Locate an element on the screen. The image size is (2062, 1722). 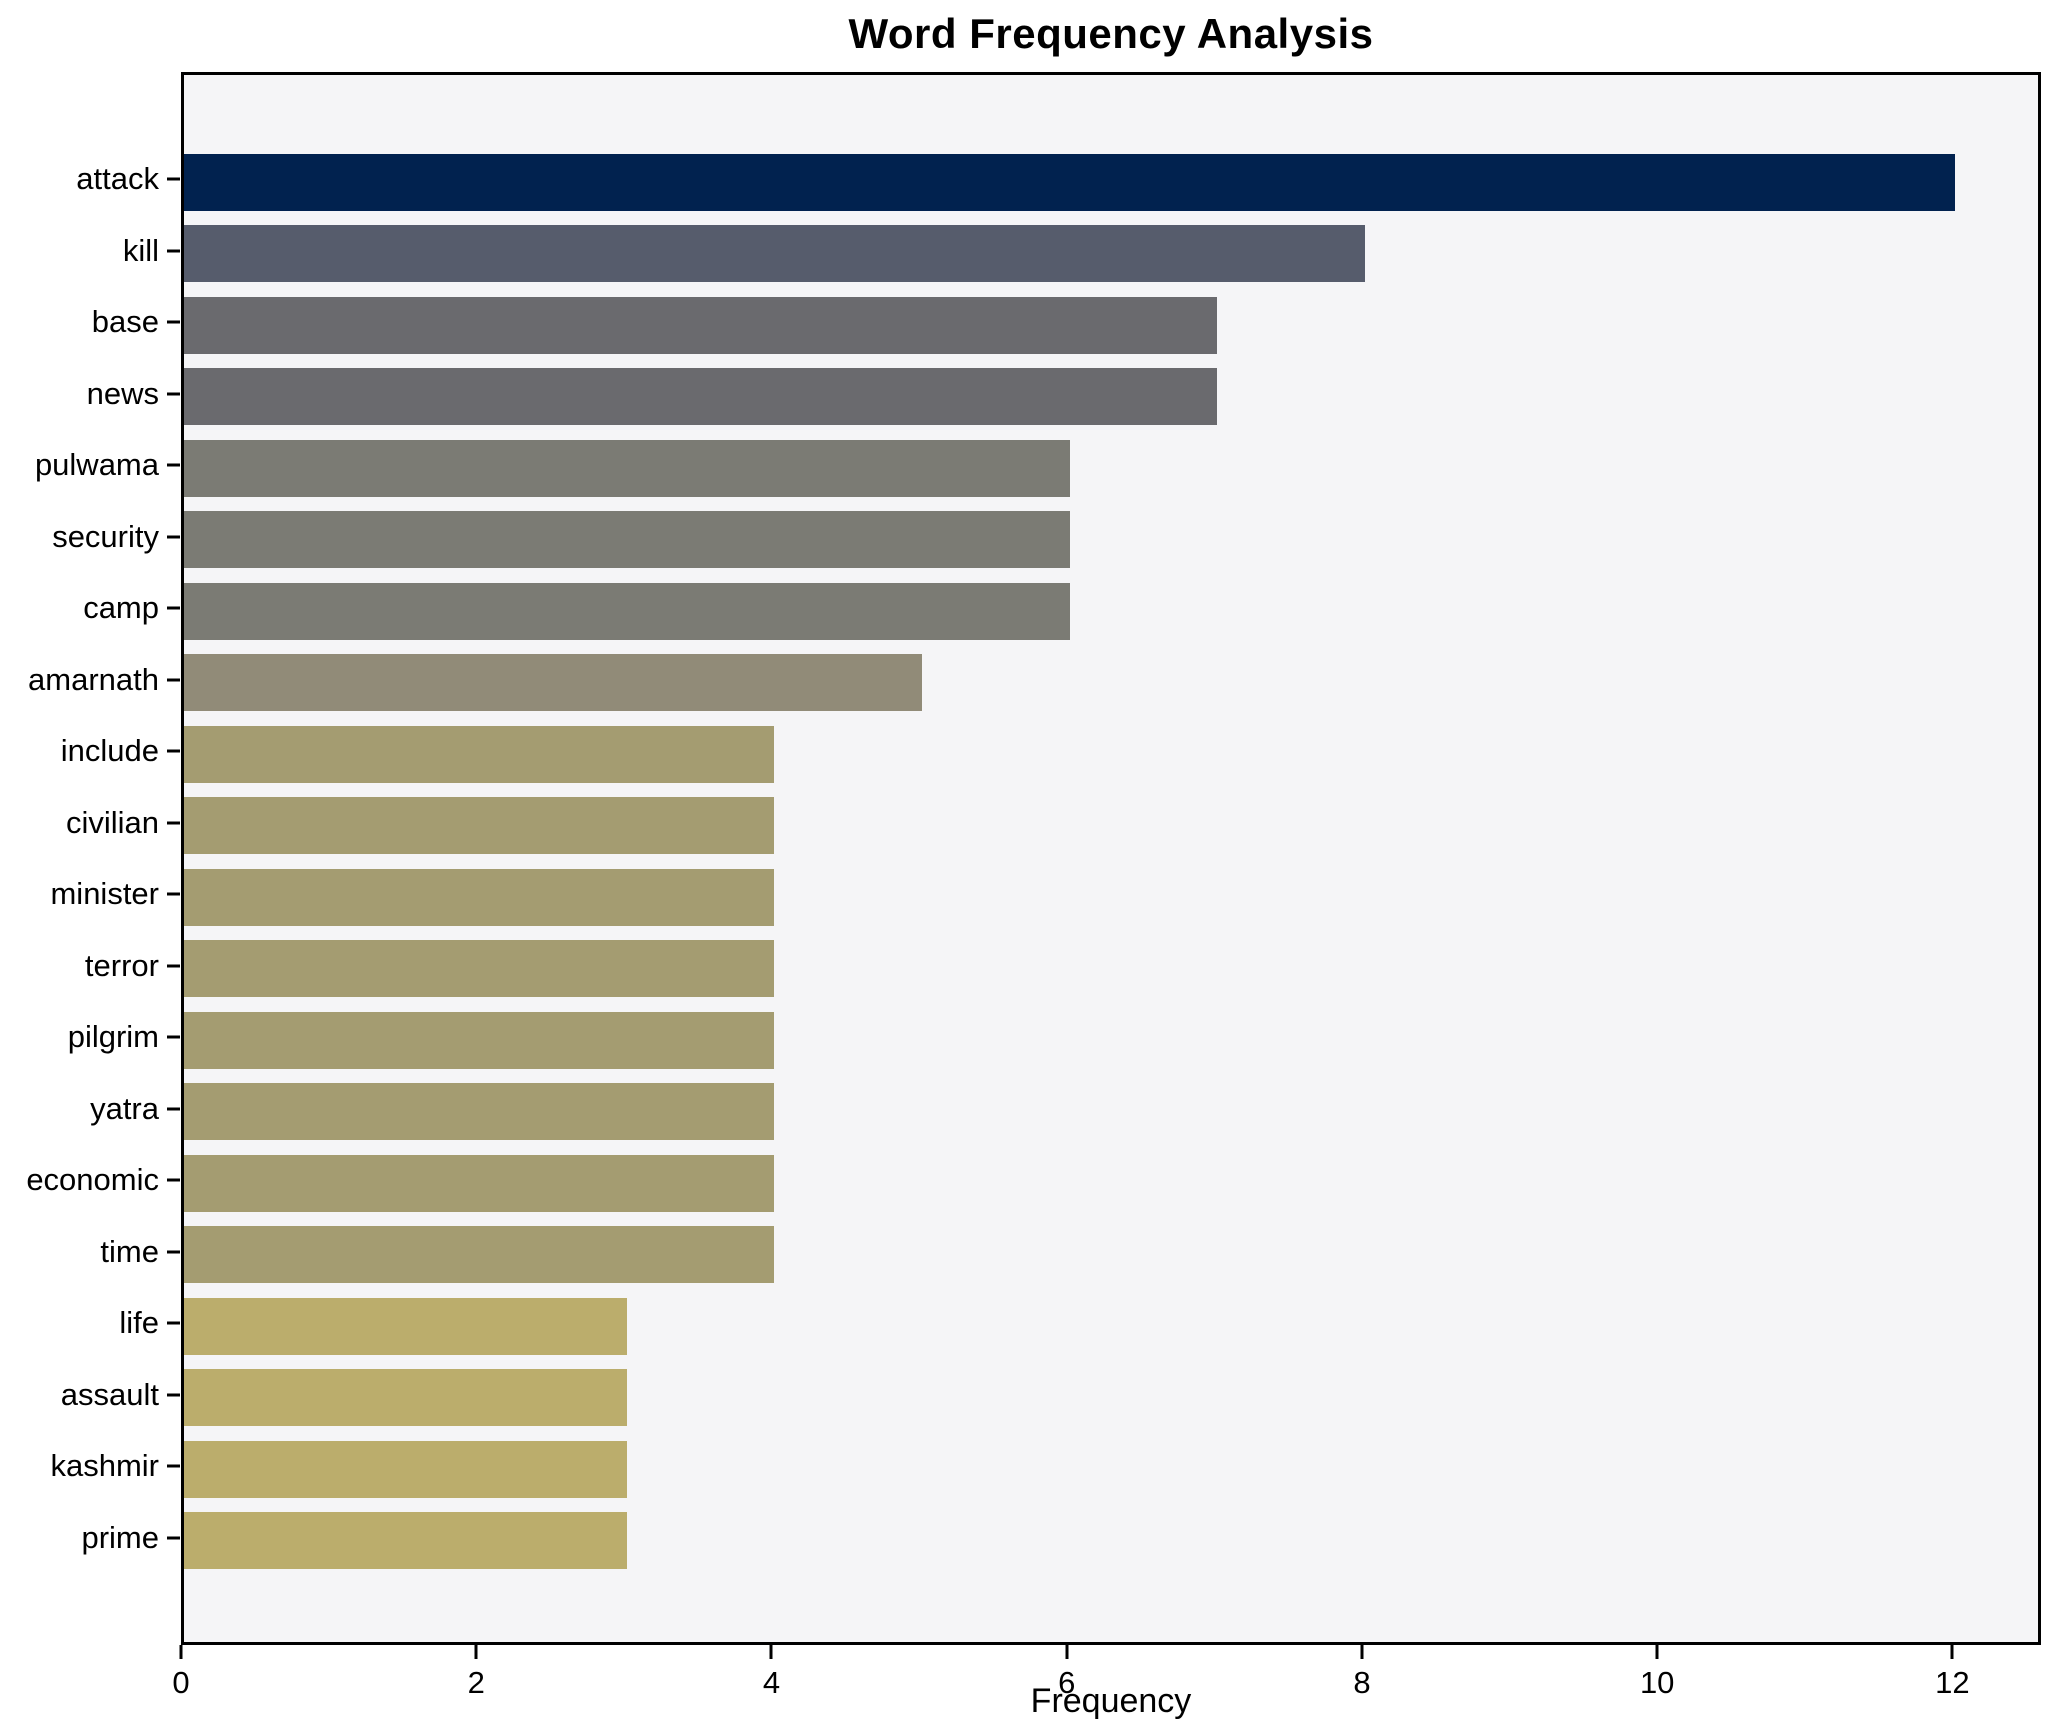
y-tick-mark-civilian is located at coordinates (173, 823).